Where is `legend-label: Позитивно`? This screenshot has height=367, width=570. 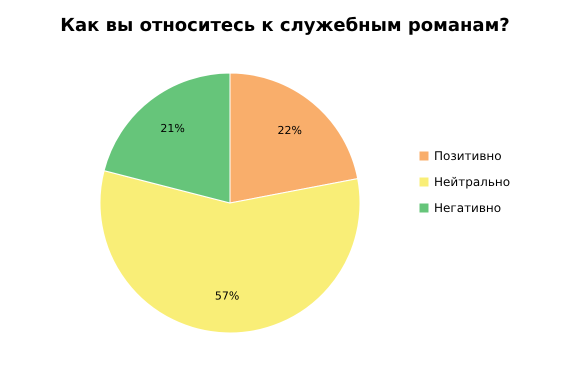 legend-label: Позитивно is located at coordinates (468, 156).